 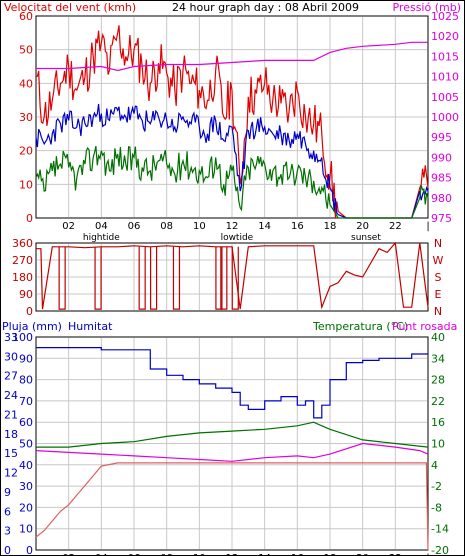 I want to click on wind-speed-tick-label: 60, so click(x=26, y=16).